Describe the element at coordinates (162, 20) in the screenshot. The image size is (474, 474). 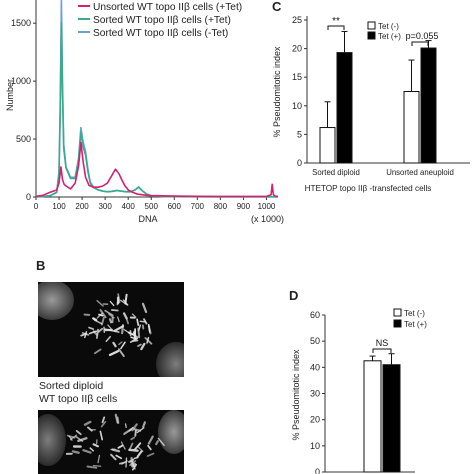
I see `legend-label-2: Sorted WT topo IIβ cells (+Tet)` at that location.